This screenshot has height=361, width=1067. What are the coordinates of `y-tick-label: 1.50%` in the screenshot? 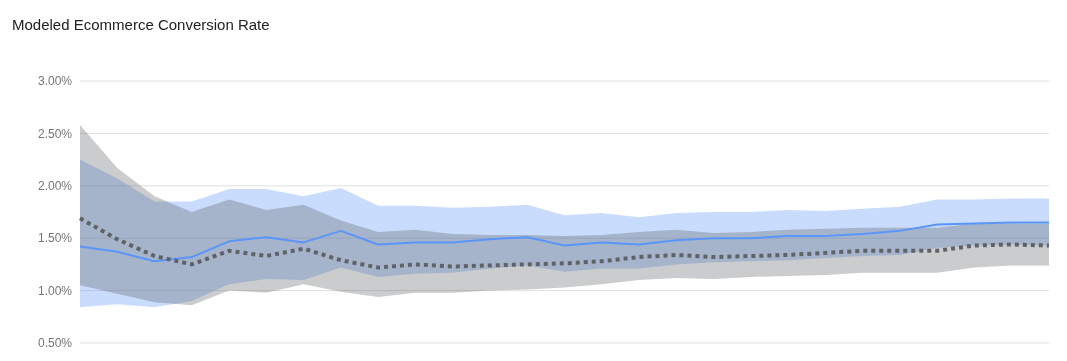 It's located at (55, 238).